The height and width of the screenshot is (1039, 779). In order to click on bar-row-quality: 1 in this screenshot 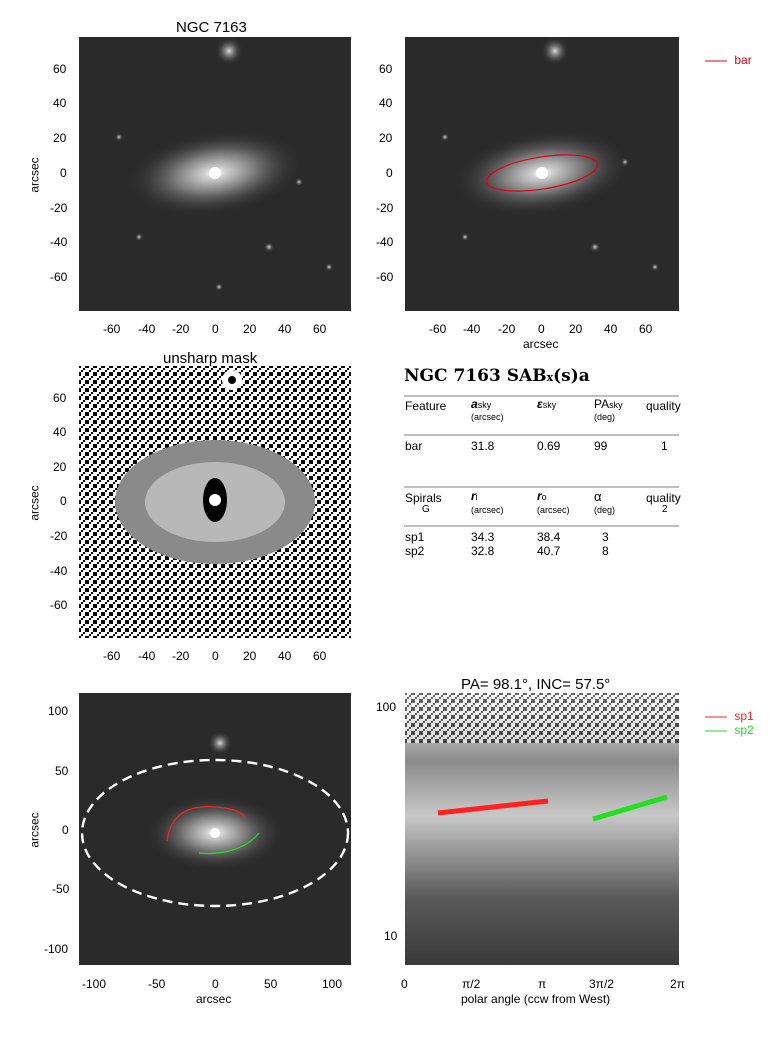, I will do `click(664, 446)`.